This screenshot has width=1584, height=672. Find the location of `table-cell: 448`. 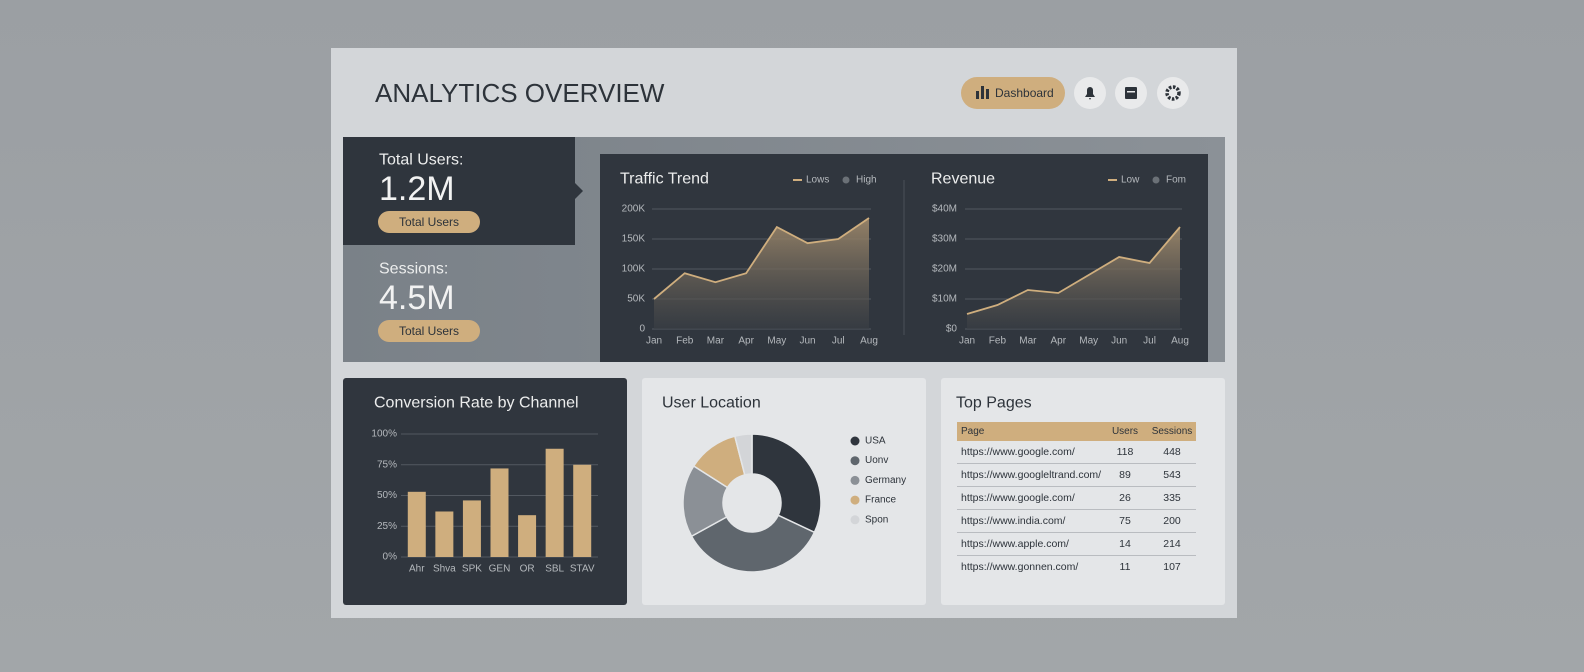

table-cell: 448 is located at coordinates (1172, 452).